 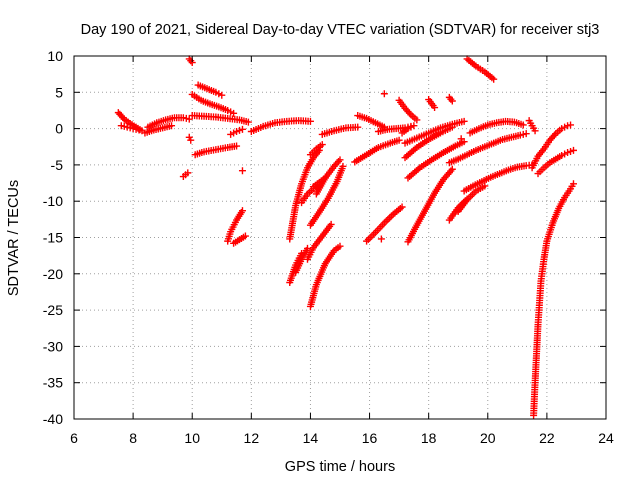 What do you see at coordinates (59, 129) in the screenshot?
I see `y-tick-label: 0` at bounding box center [59, 129].